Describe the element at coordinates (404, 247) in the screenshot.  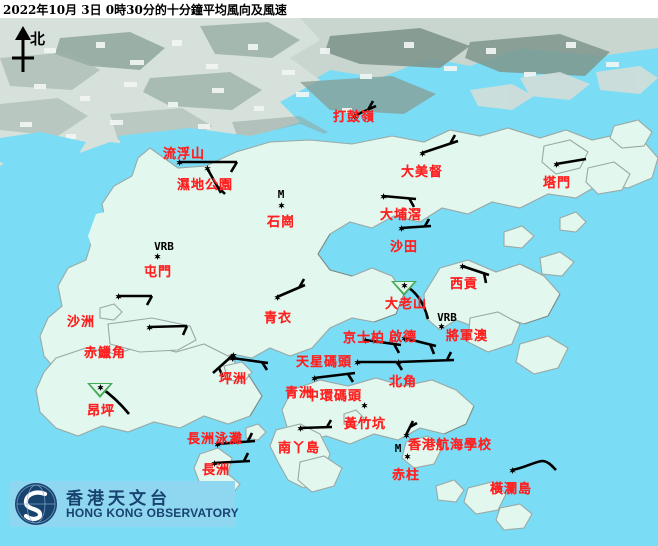
I see `station-name: 沙田` at that location.